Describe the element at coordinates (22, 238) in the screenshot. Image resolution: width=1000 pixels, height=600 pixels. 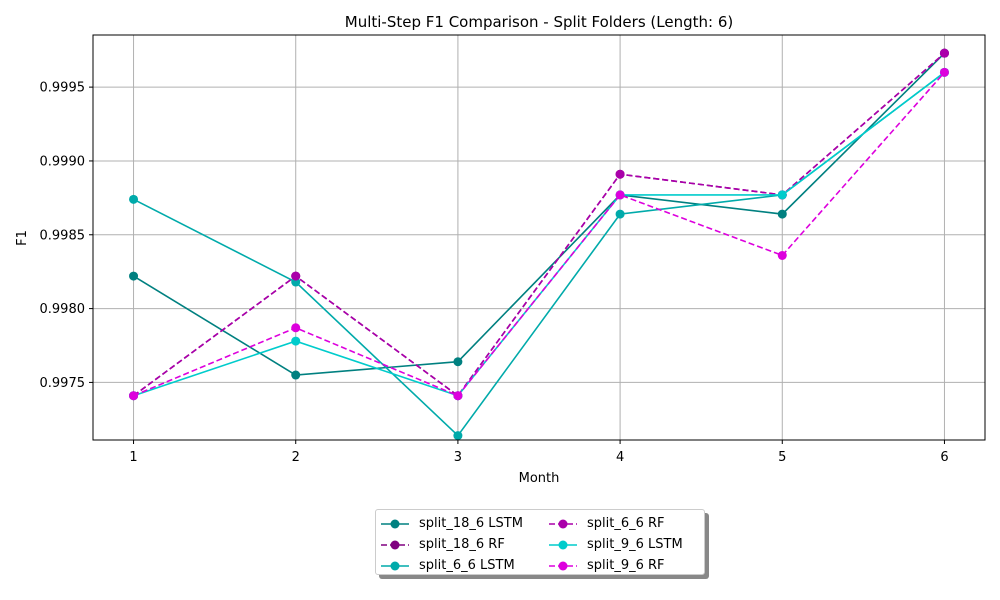
I see `y-axis-label: F1` at that location.